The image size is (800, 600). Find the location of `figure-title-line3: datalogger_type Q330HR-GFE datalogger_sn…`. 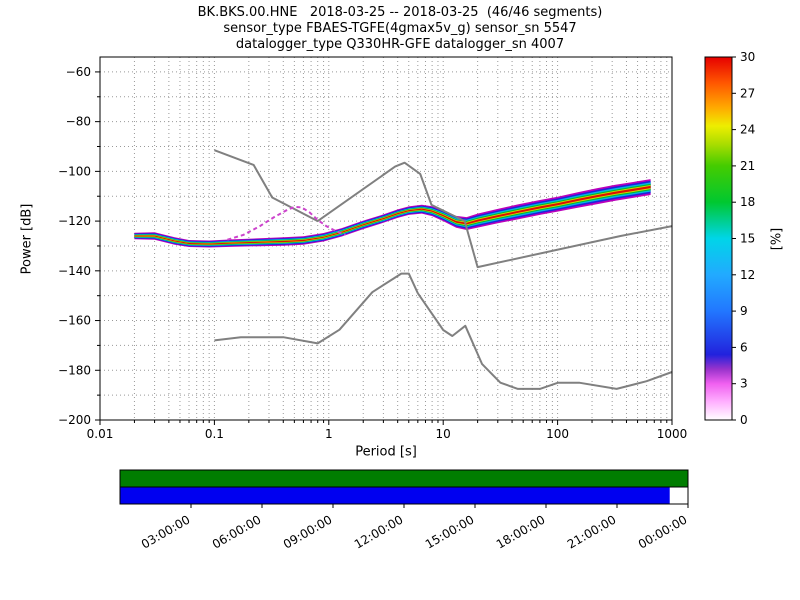

figure-title-line3: datalogger_type Q330HR-GFE datalogger_sn… is located at coordinates (400, 44).